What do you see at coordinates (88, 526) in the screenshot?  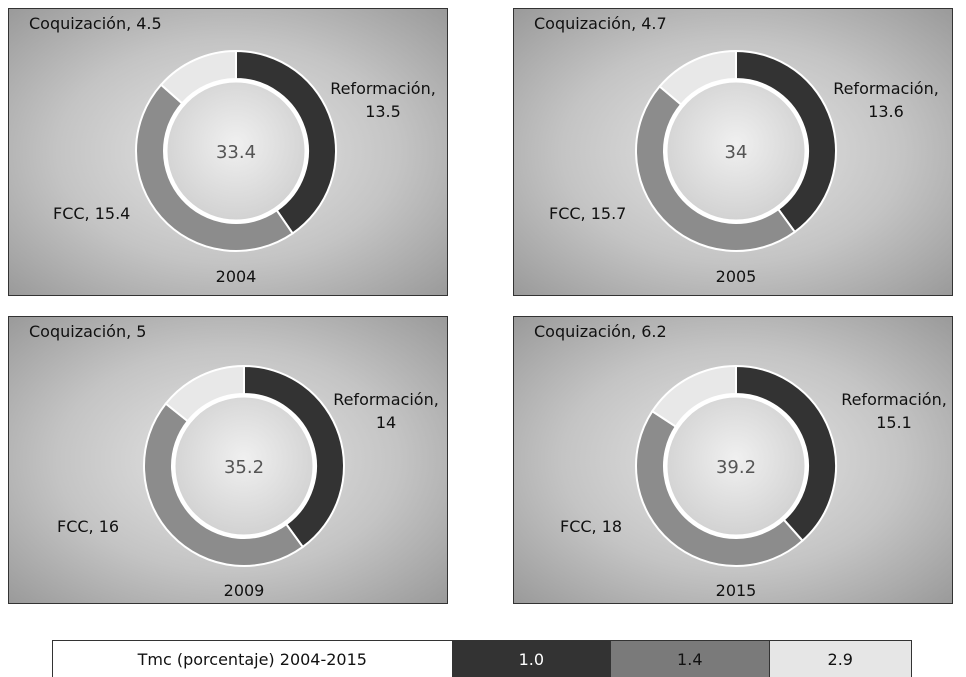 I see `data-label: FCC, 16` at bounding box center [88, 526].